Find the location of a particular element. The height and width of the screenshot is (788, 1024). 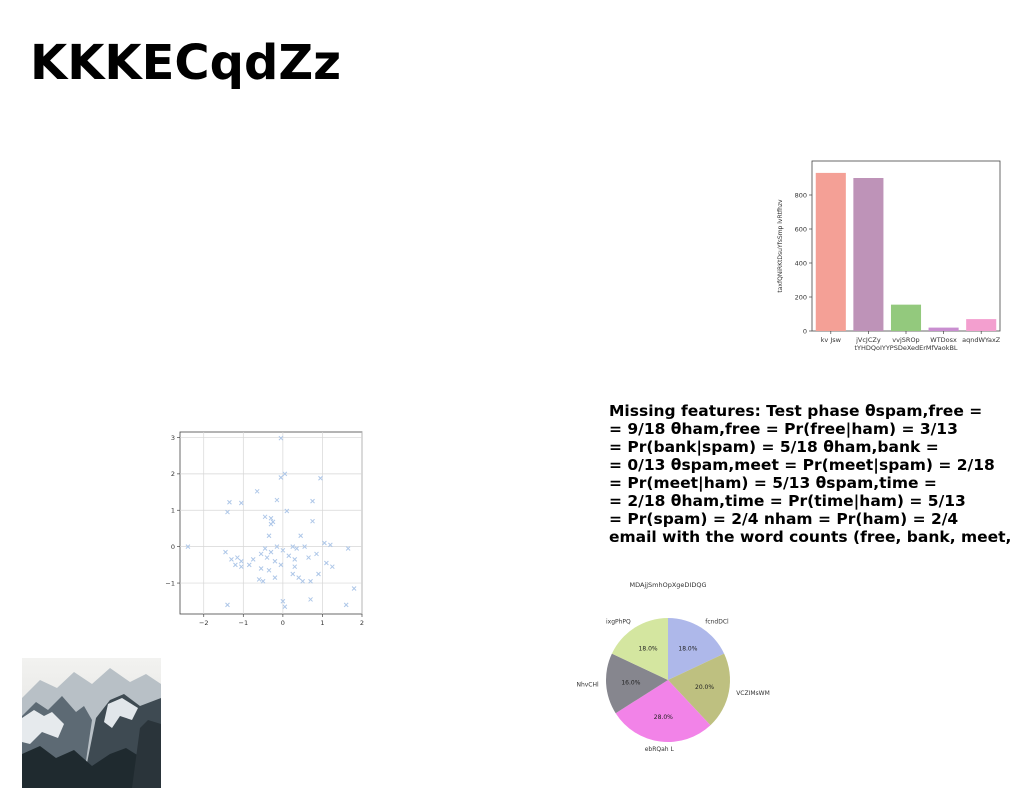

pie-slice-label: fcndDCl is located at coordinates (717, 621).